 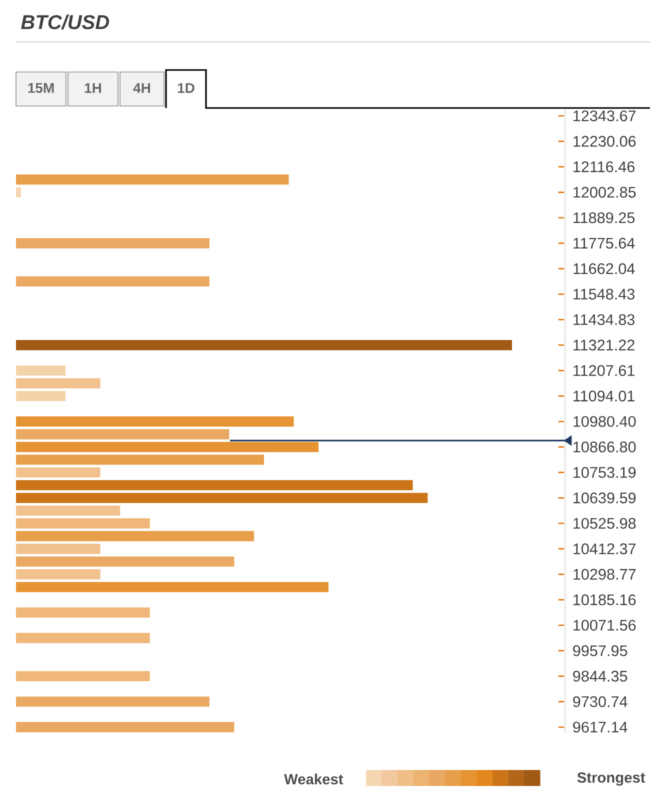 I want to click on y-tick-label: 9617.14, so click(x=600, y=727).